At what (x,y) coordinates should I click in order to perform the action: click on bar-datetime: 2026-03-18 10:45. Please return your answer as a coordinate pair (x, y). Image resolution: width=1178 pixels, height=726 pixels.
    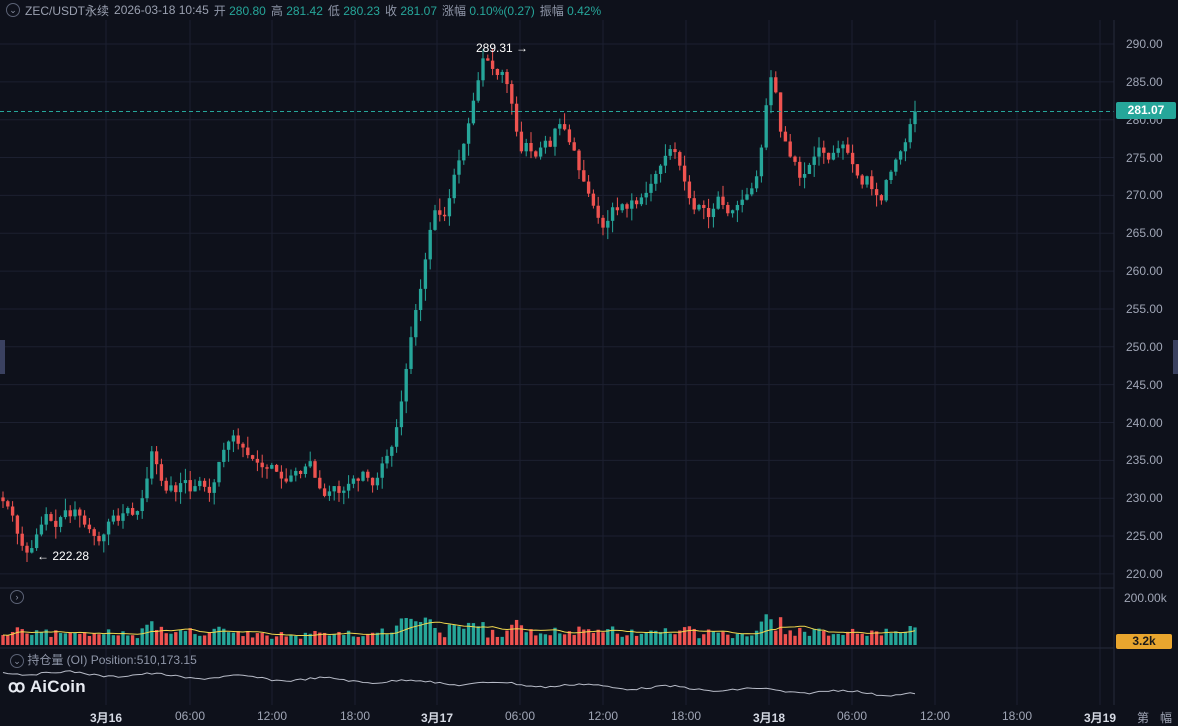
    Looking at the image, I should click on (161, 10).